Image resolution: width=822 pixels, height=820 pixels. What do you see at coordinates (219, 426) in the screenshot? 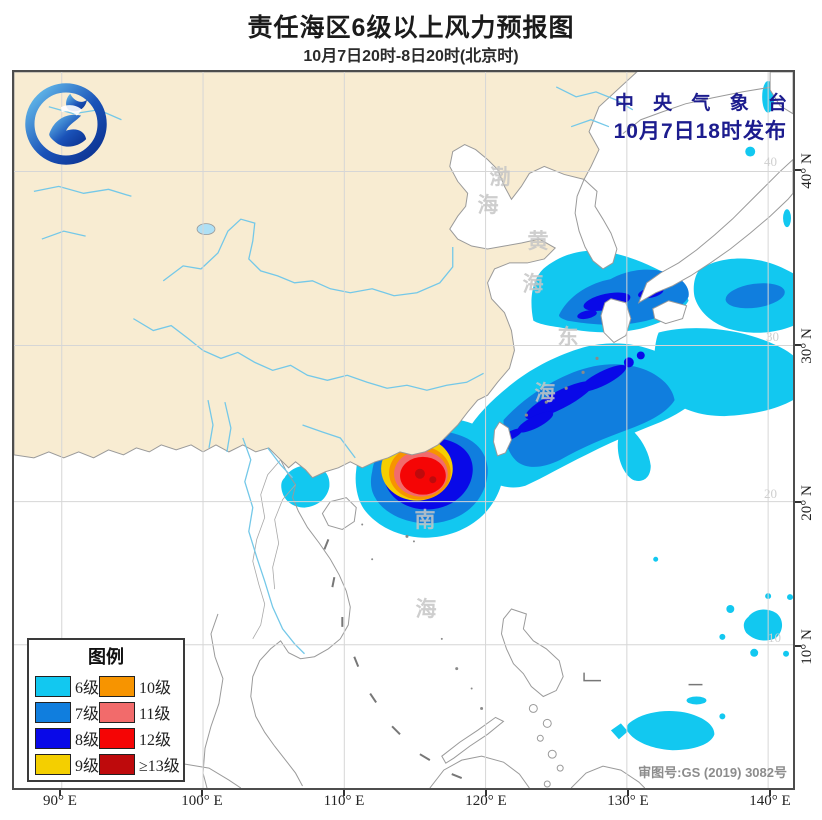
I see `southwest-rivers` at bounding box center [219, 426].